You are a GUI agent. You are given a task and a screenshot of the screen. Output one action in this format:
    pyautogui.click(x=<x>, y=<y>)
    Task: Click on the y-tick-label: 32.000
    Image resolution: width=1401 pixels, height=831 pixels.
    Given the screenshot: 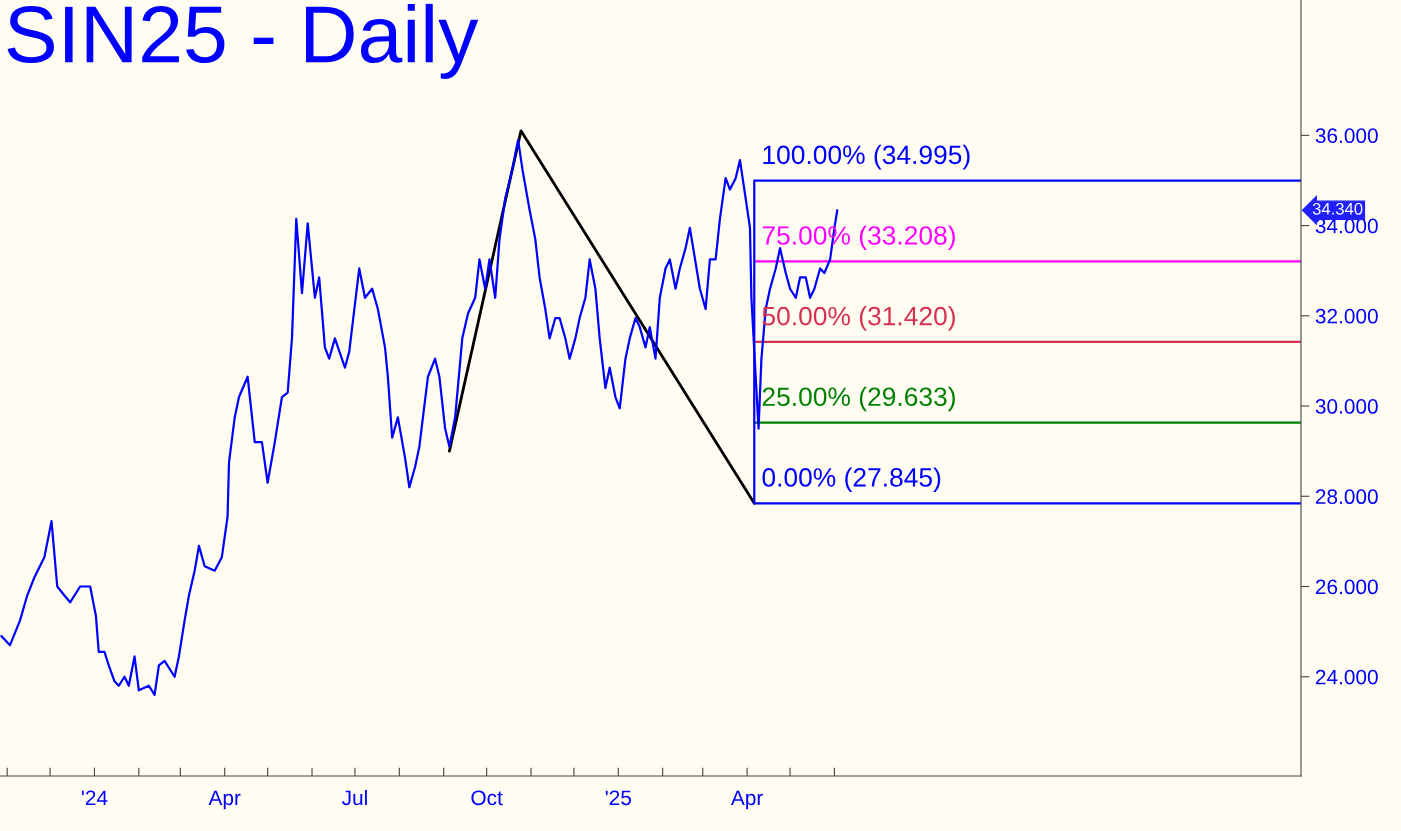 What is the action you would take?
    pyautogui.click(x=1346, y=316)
    